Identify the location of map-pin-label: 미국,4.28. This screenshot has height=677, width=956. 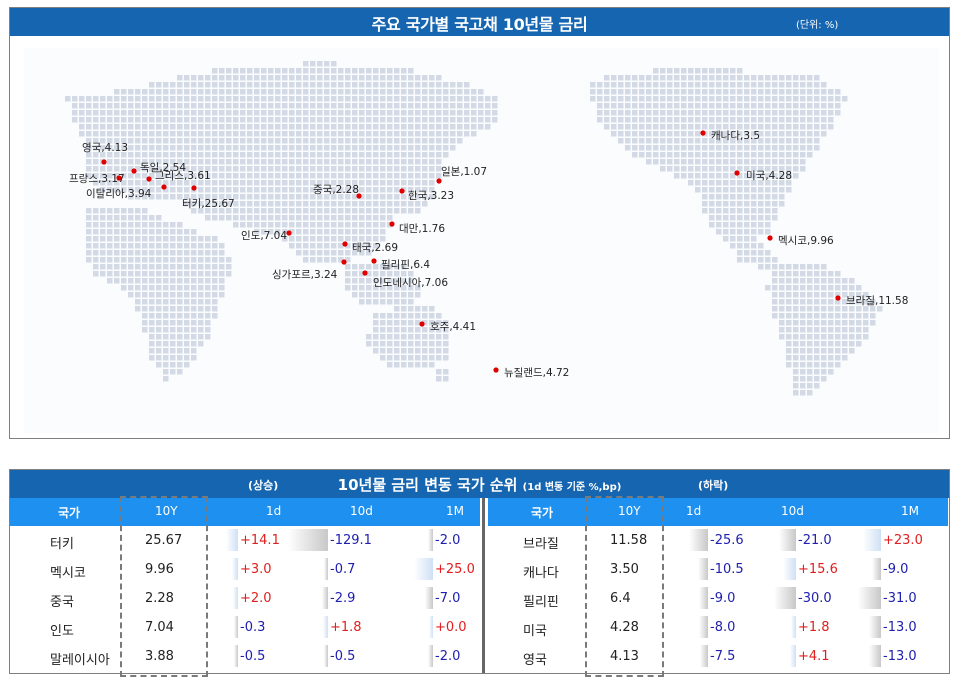
(769, 176).